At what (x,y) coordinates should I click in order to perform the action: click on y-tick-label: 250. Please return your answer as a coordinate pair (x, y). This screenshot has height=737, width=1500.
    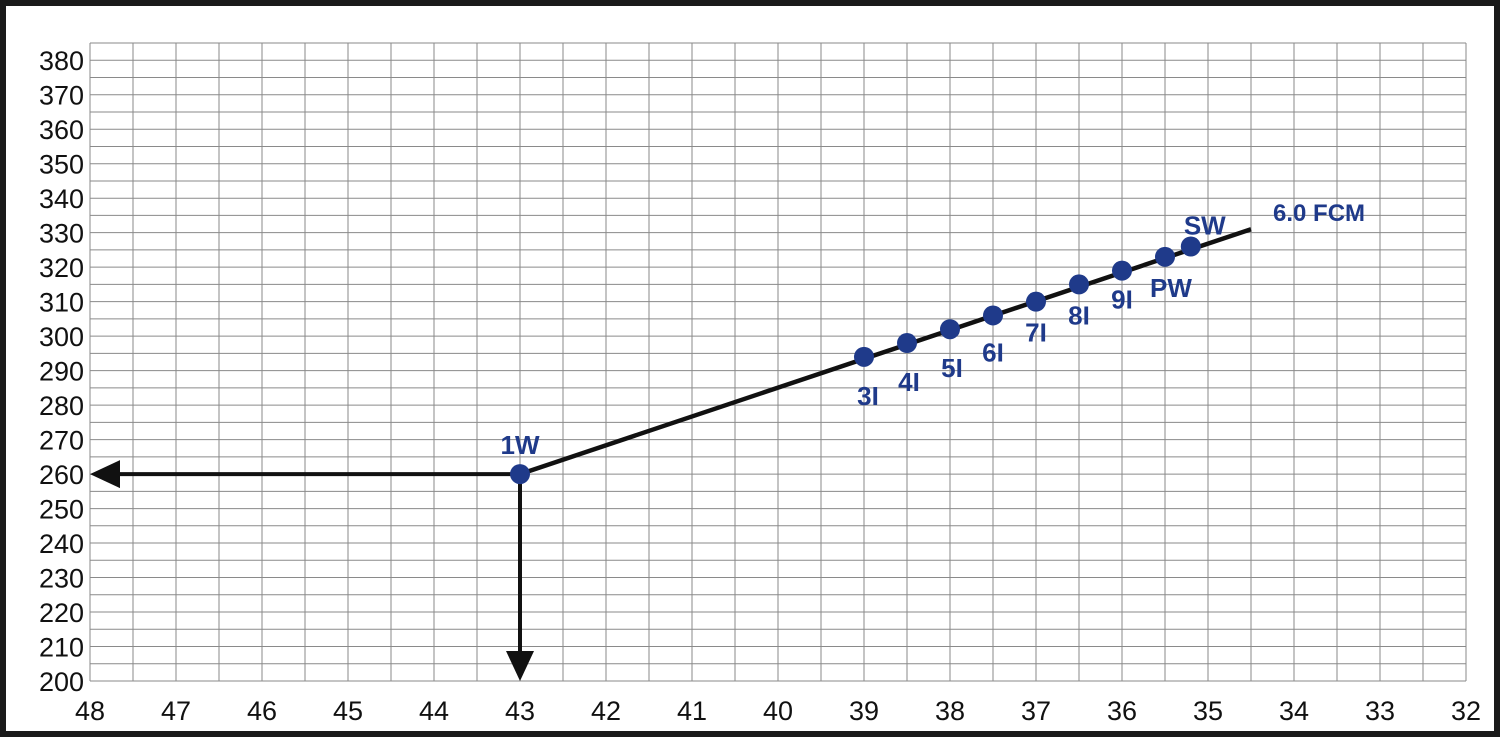
    Looking at the image, I should click on (61, 510).